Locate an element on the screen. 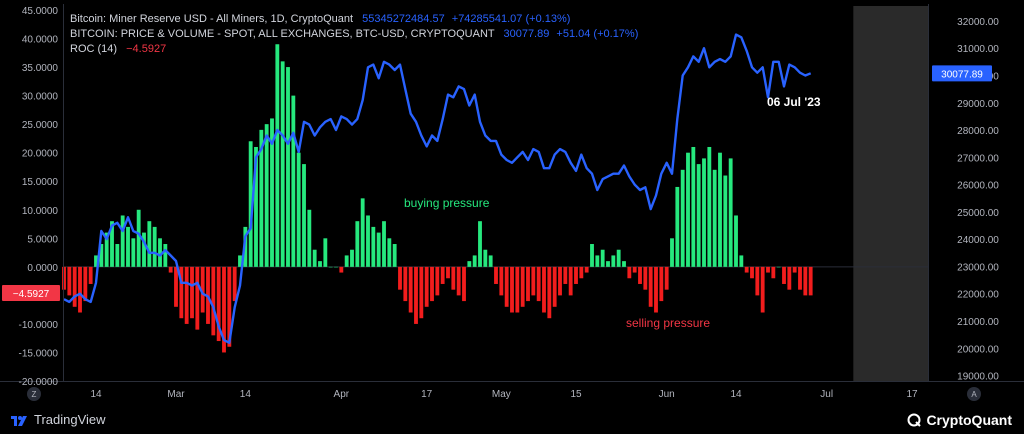 The width and height of the screenshot is (1024, 434). right-tick-label: 25000.00 is located at coordinates (978, 213).